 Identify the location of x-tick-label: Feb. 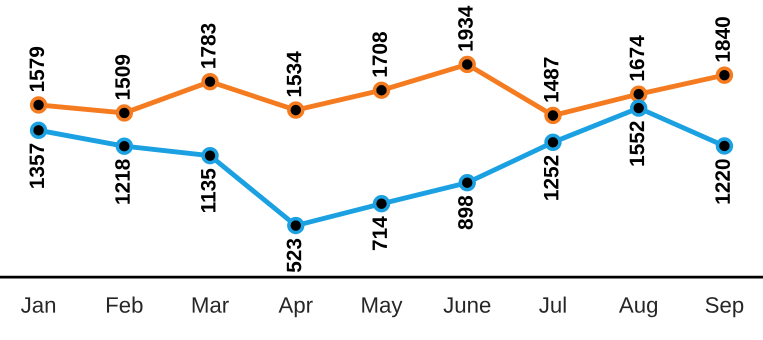
(124, 304).